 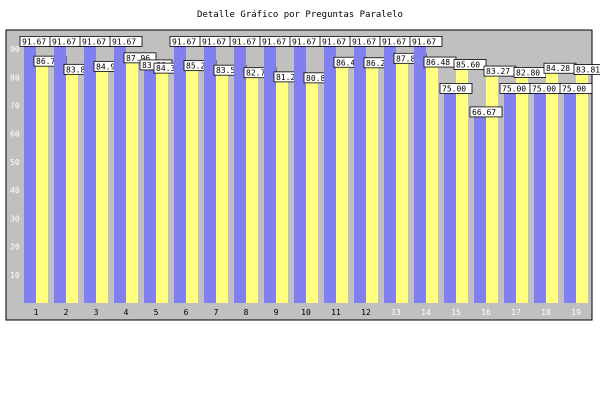 What do you see at coordinates (486, 312) in the screenshot?
I see `x-tick-label: 16` at bounding box center [486, 312].